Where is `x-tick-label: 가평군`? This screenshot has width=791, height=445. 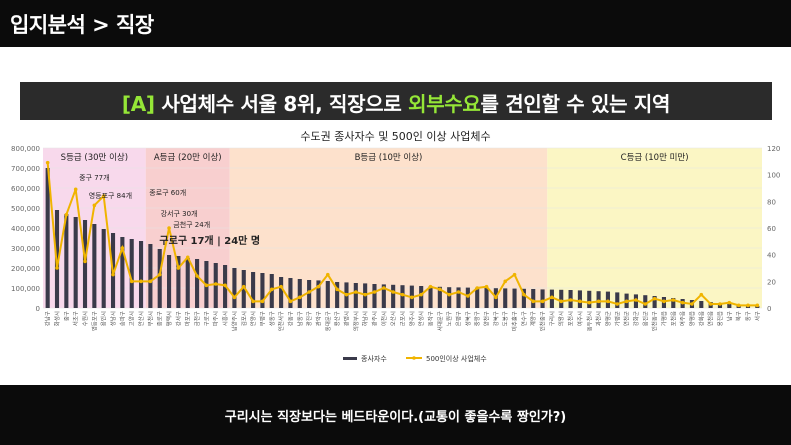
x-tick-label: 가평군 is located at coordinates (617, 318).